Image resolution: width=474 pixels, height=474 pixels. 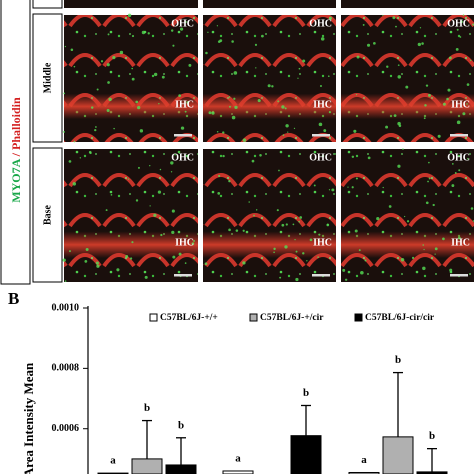 What do you see at coordinates (66, 307) in the screenshot?
I see `y-tick-label: 0.0010` at bounding box center [66, 307].